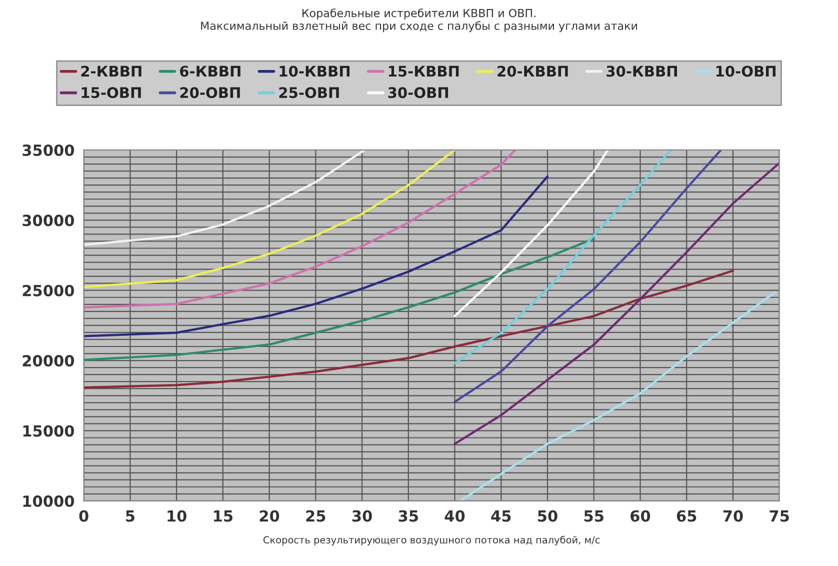  I want to click on x-tick-label: 60, so click(640, 516).